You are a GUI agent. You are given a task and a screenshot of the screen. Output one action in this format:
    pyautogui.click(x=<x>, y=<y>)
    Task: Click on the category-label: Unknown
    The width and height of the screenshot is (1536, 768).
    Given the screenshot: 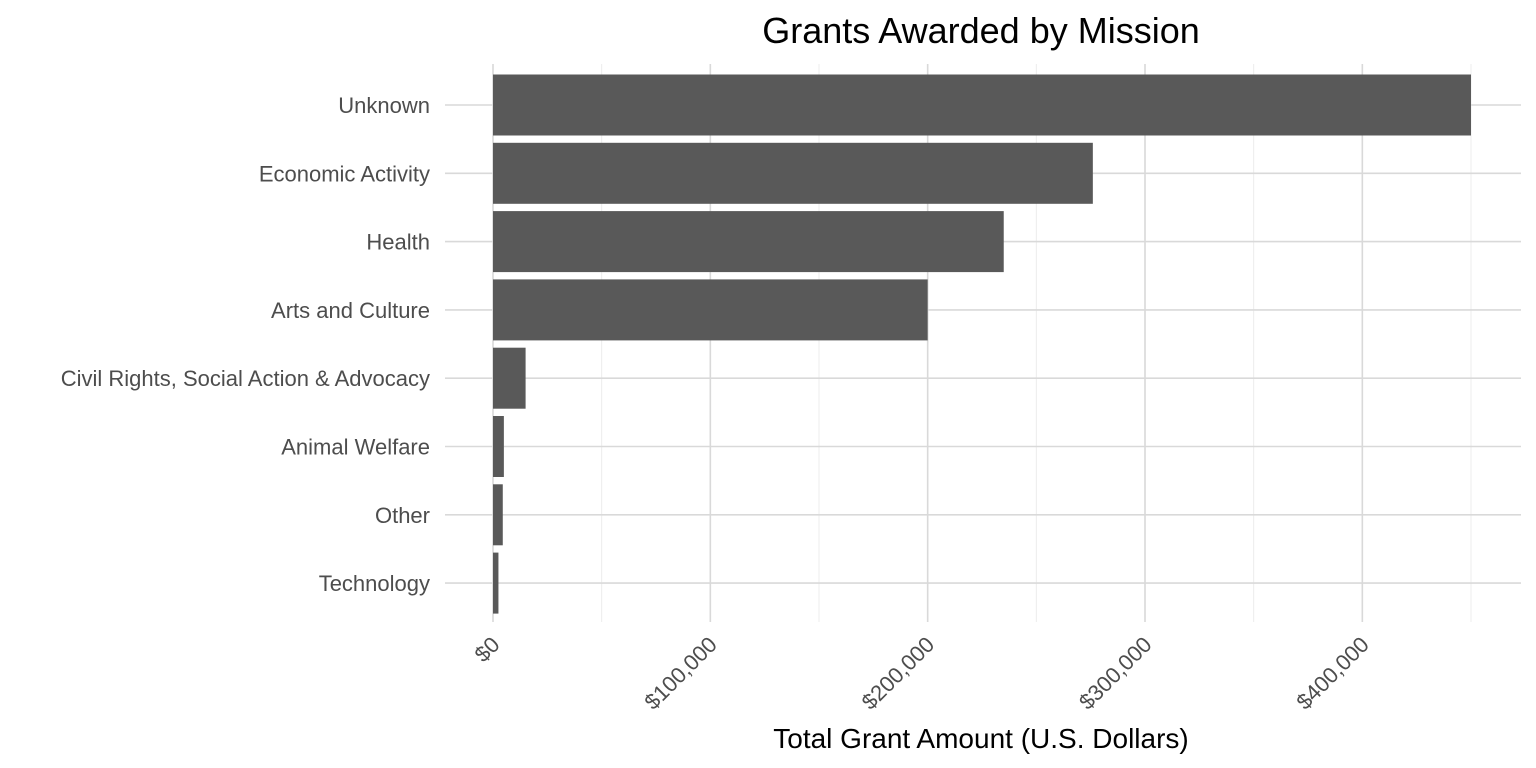 What is the action you would take?
    pyautogui.click(x=384, y=105)
    